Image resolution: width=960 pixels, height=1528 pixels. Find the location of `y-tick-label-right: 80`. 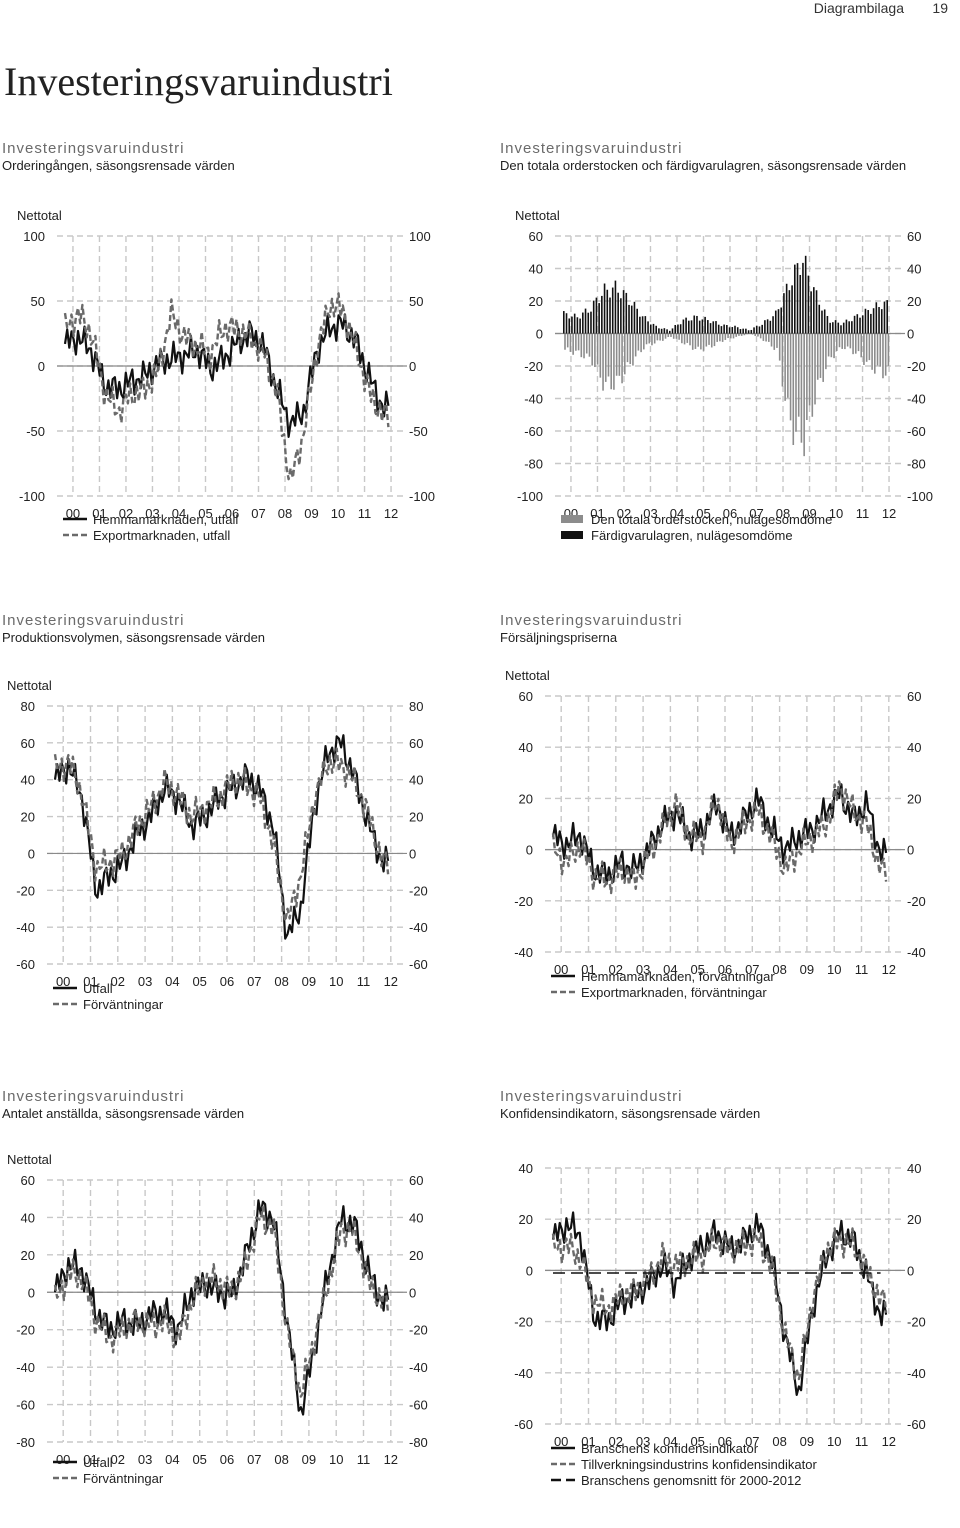

y-tick-label-right: 80 is located at coordinates (416, 706).